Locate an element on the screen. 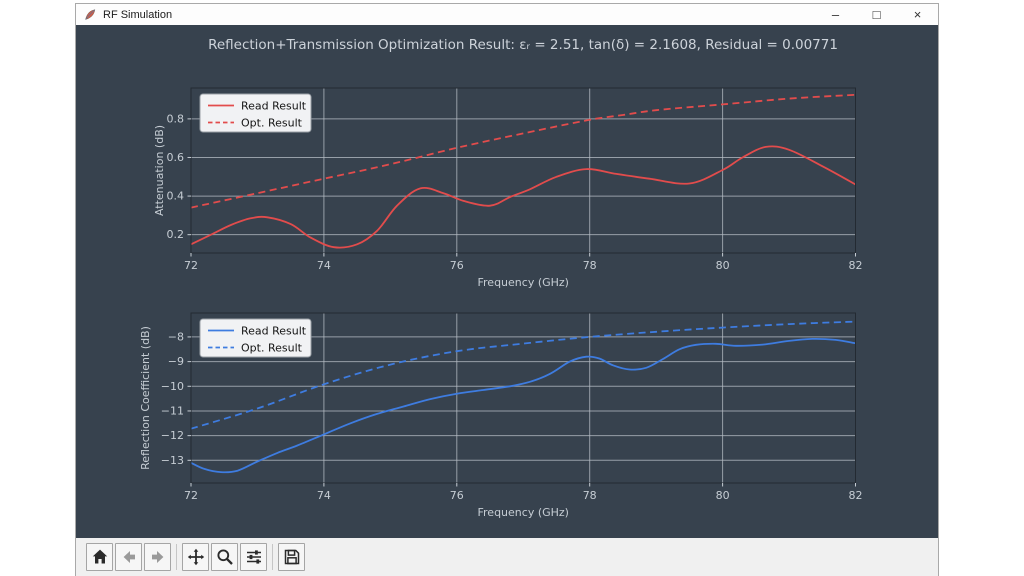  home-button is located at coordinates (99, 557).